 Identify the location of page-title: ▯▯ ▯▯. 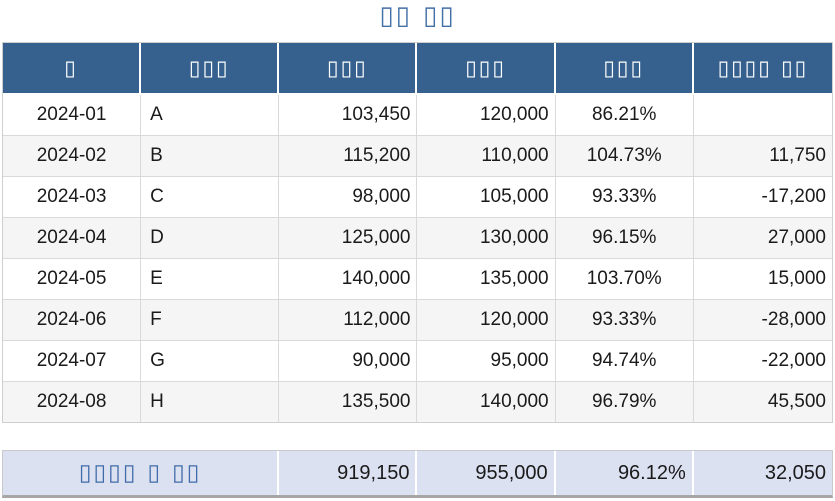
(417, 16).